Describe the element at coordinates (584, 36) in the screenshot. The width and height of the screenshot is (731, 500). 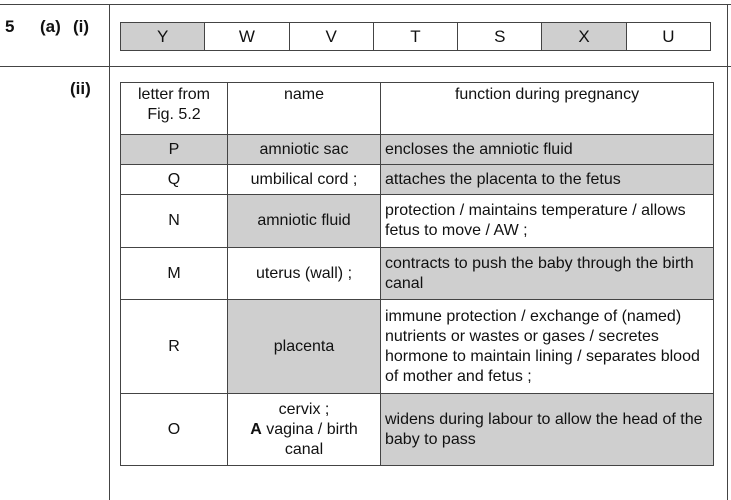
I see `letter-cell: X` at that location.